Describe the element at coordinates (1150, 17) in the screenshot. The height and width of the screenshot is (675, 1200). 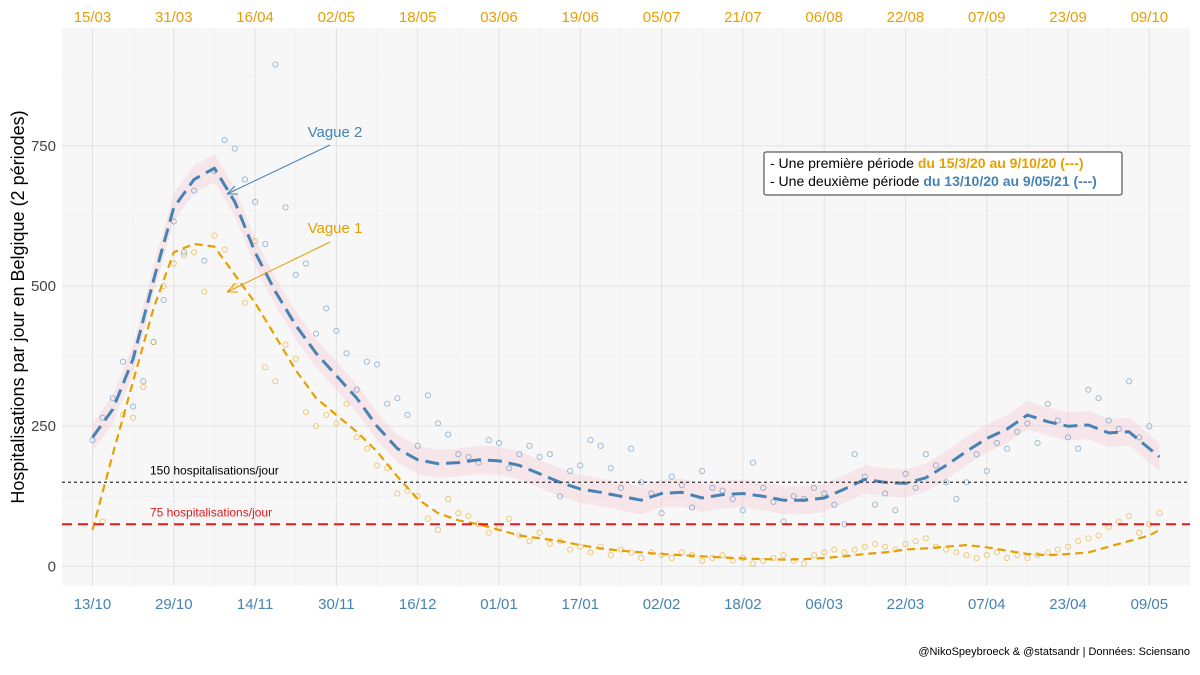
I see `x-top-tick-label: 09/10` at that location.